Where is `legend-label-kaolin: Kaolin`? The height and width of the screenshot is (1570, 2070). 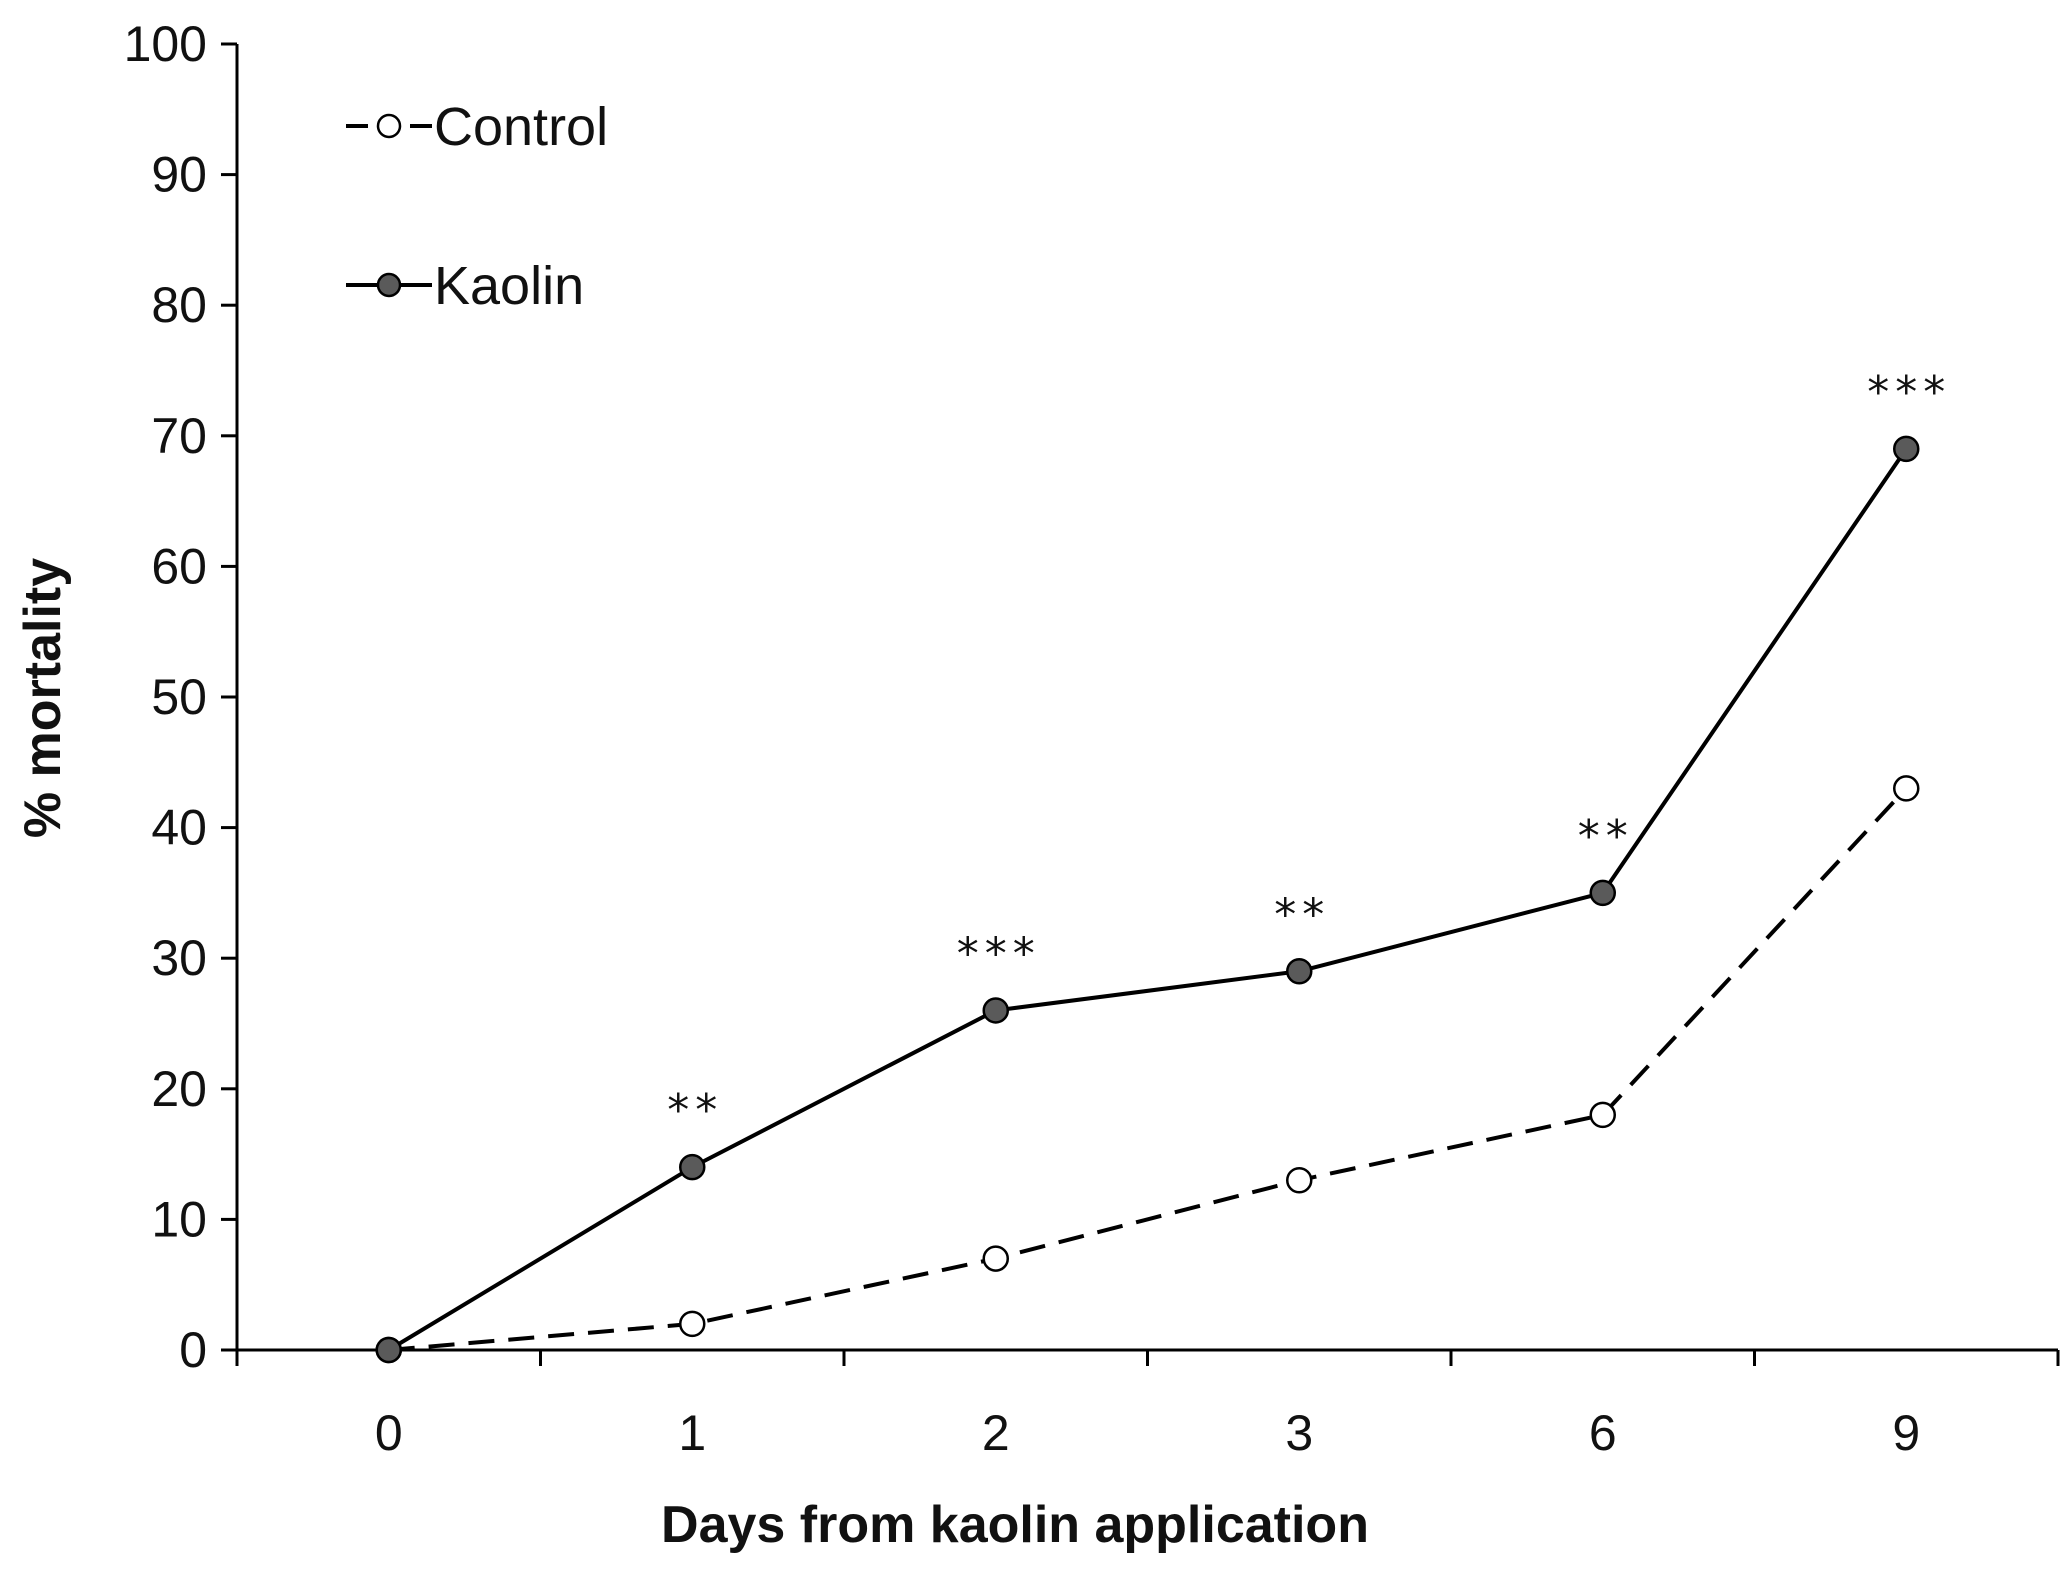 legend-label-kaolin: Kaolin is located at coordinates (509, 286).